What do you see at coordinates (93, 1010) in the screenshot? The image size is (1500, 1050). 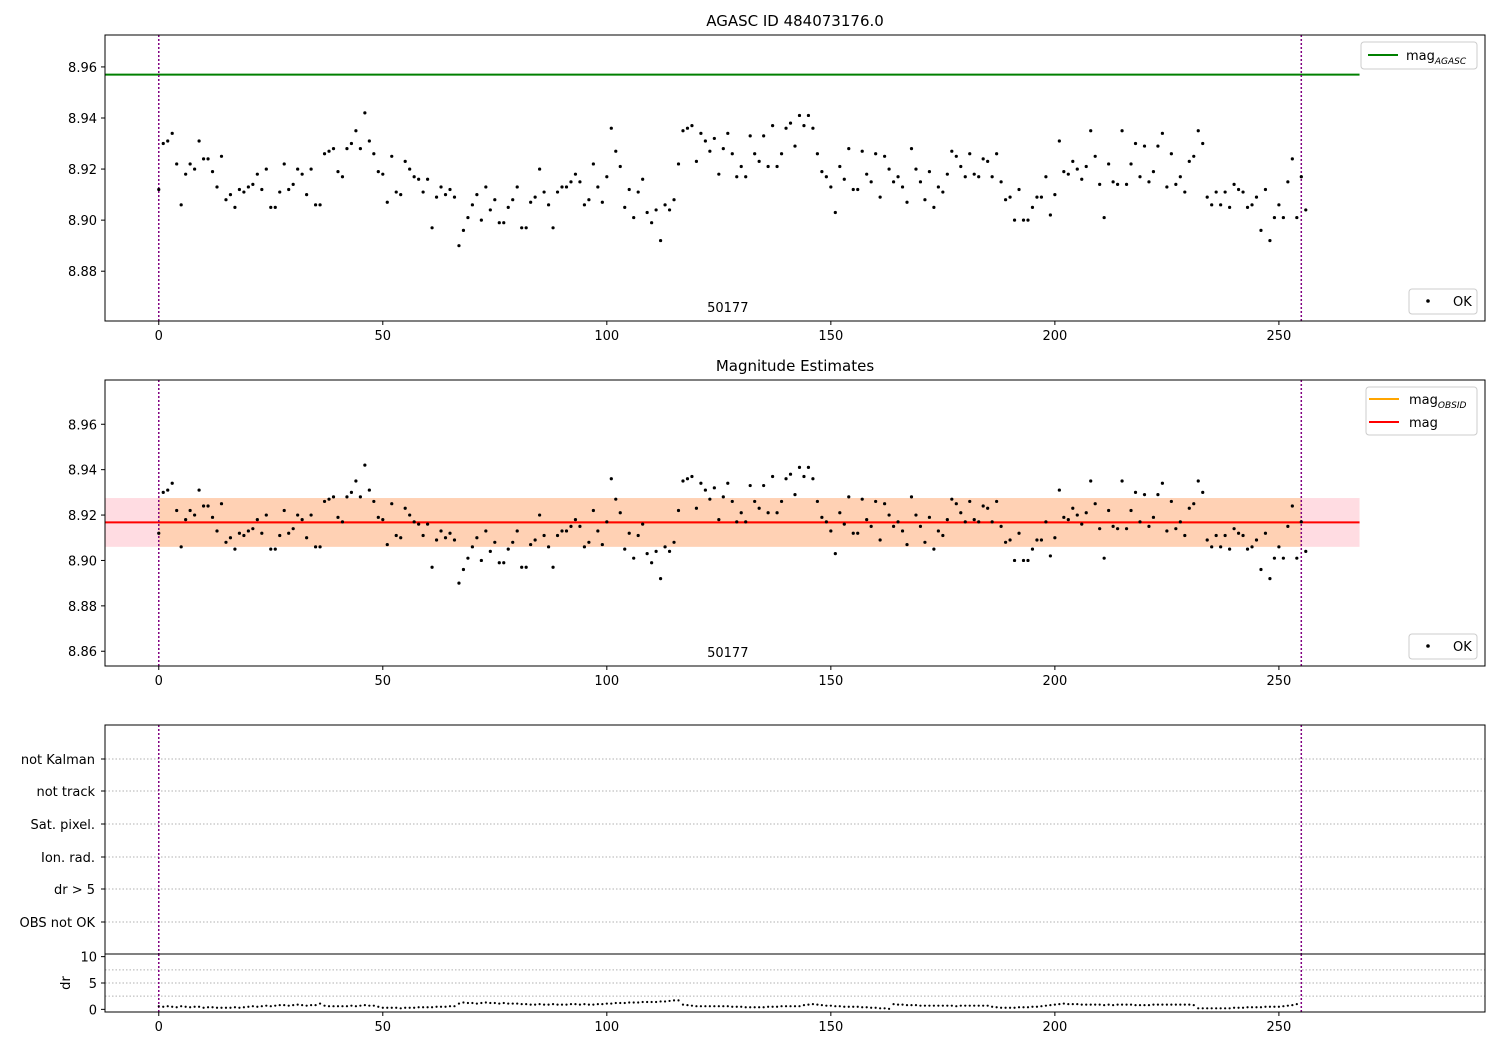 I see `y-tick-label: 0` at bounding box center [93, 1010].